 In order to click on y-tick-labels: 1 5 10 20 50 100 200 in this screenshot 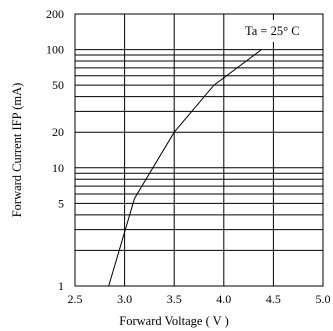, I will do `click(55, 150)`.